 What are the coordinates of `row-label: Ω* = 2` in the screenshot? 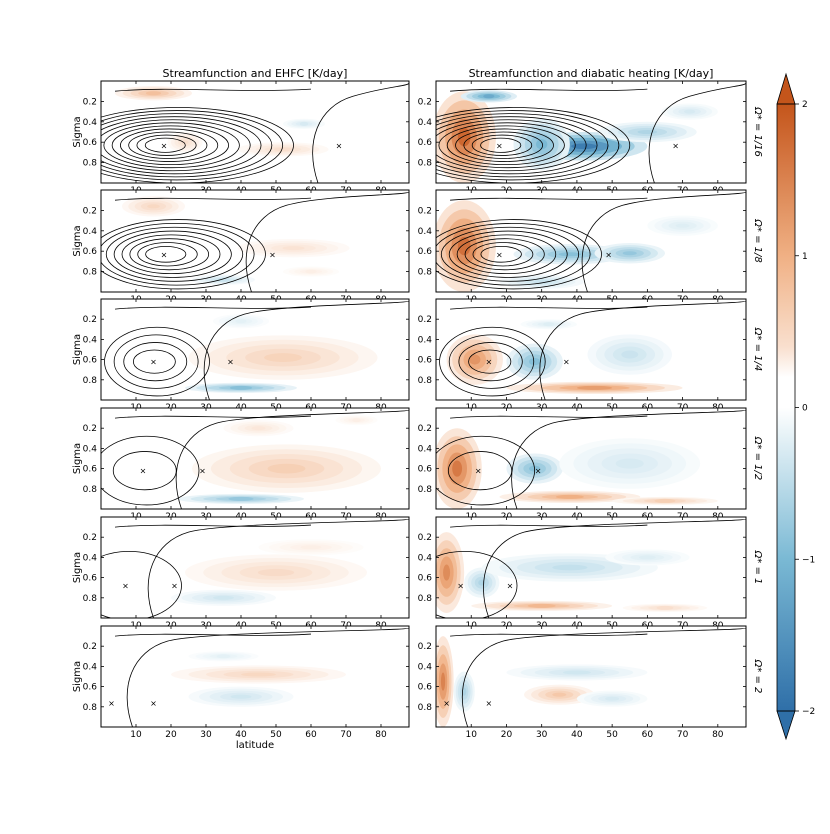 It's located at (757, 676).